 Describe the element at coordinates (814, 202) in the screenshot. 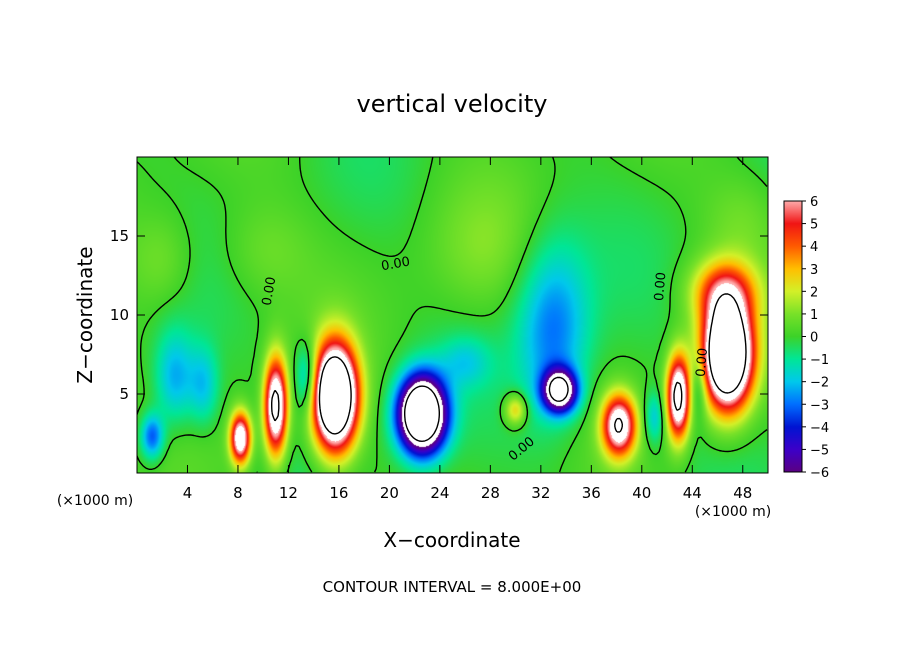

I see `colorbar-tick-label: 6` at that location.